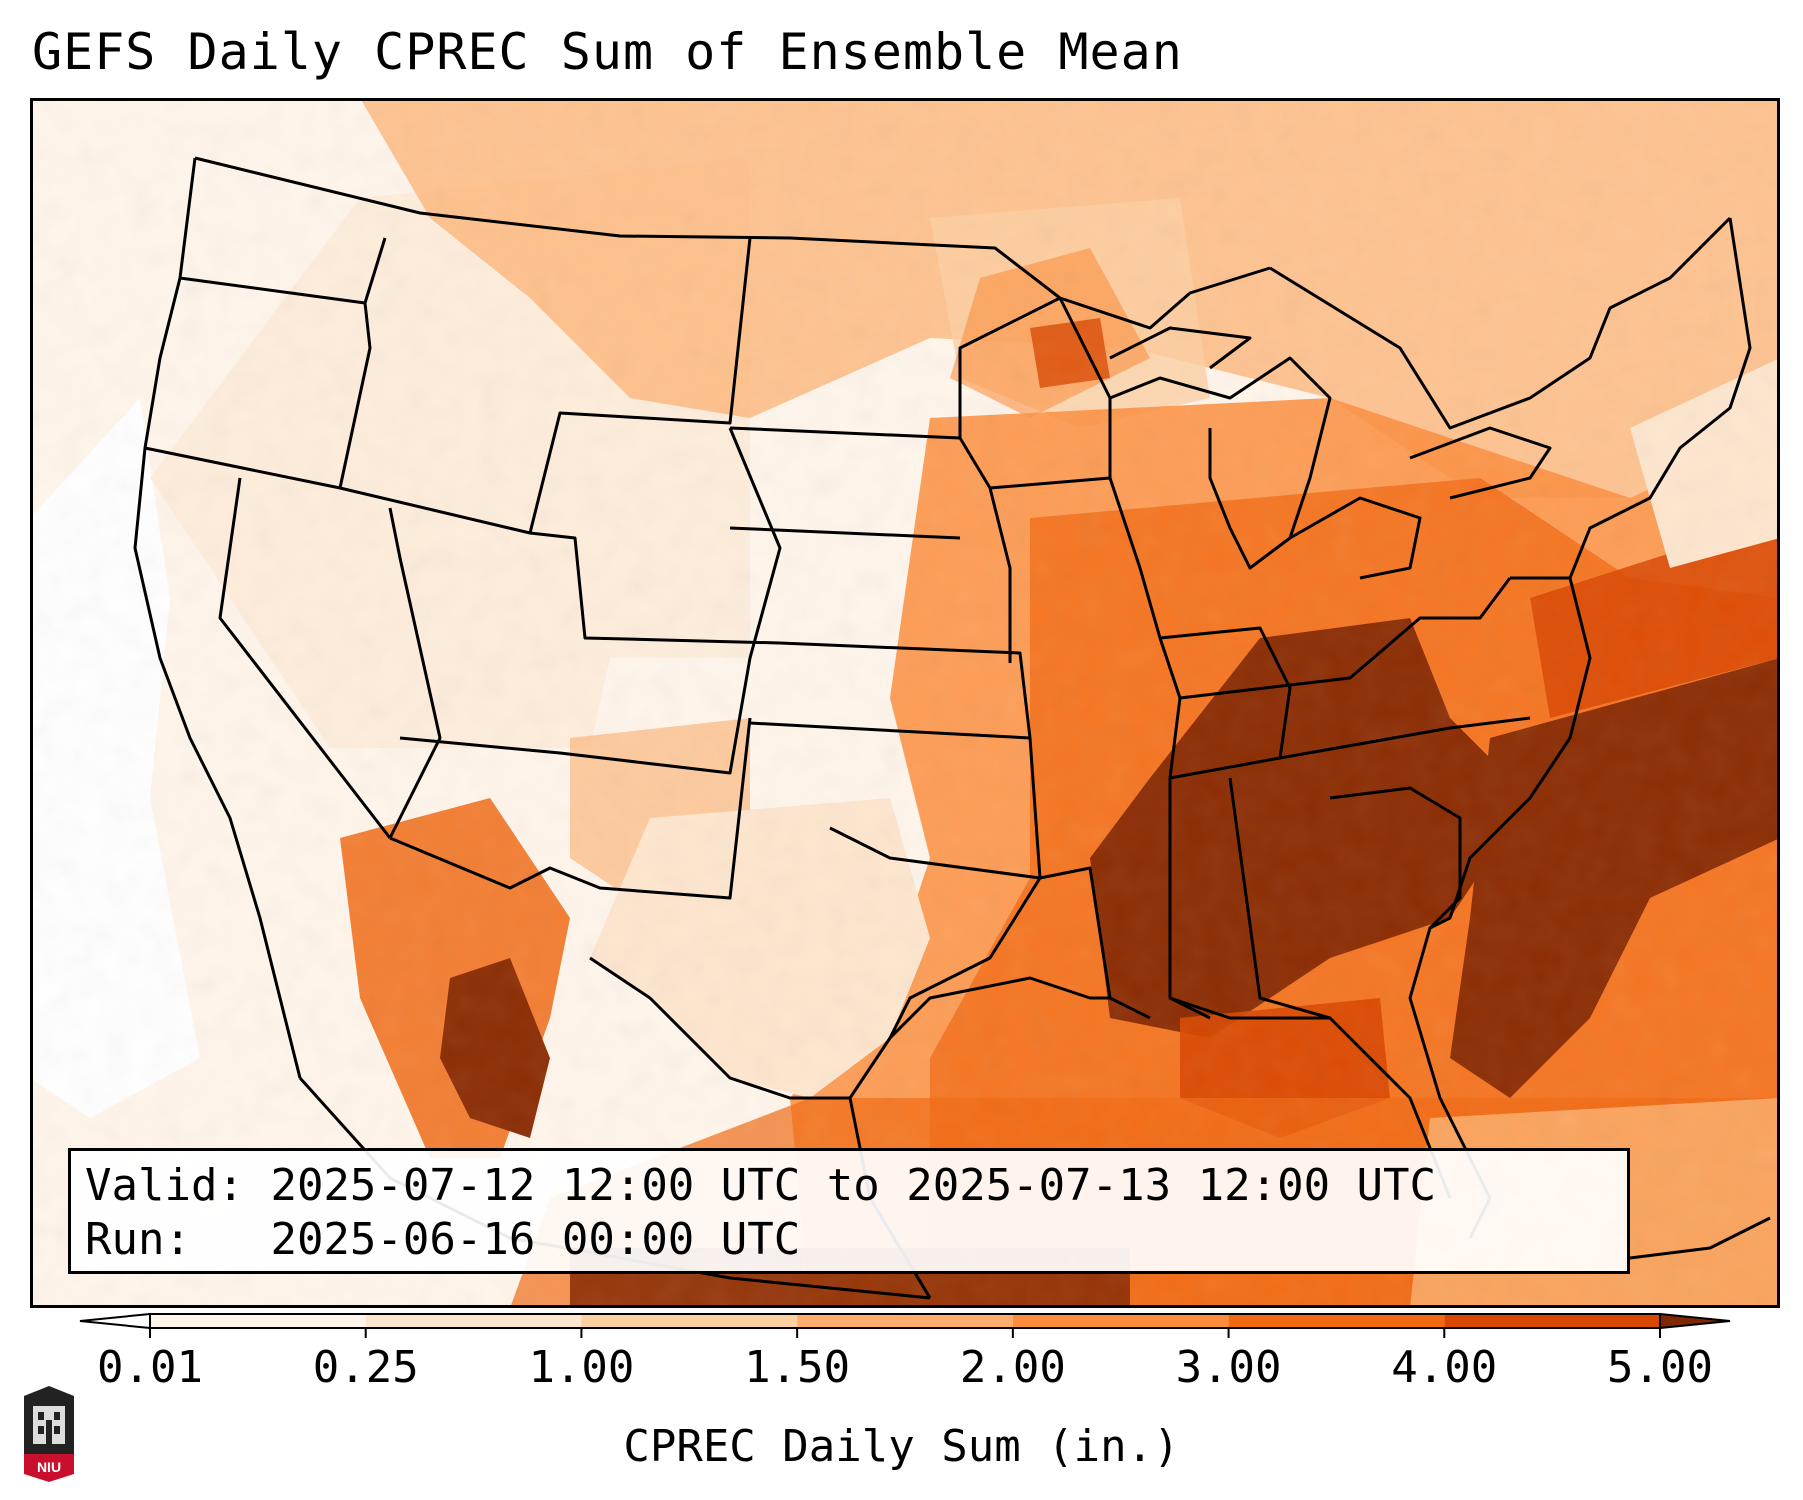 This screenshot has width=1803, height=1500. What do you see at coordinates (1095, 943) in the screenshot?
I see `la-ms-border` at bounding box center [1095, 943].